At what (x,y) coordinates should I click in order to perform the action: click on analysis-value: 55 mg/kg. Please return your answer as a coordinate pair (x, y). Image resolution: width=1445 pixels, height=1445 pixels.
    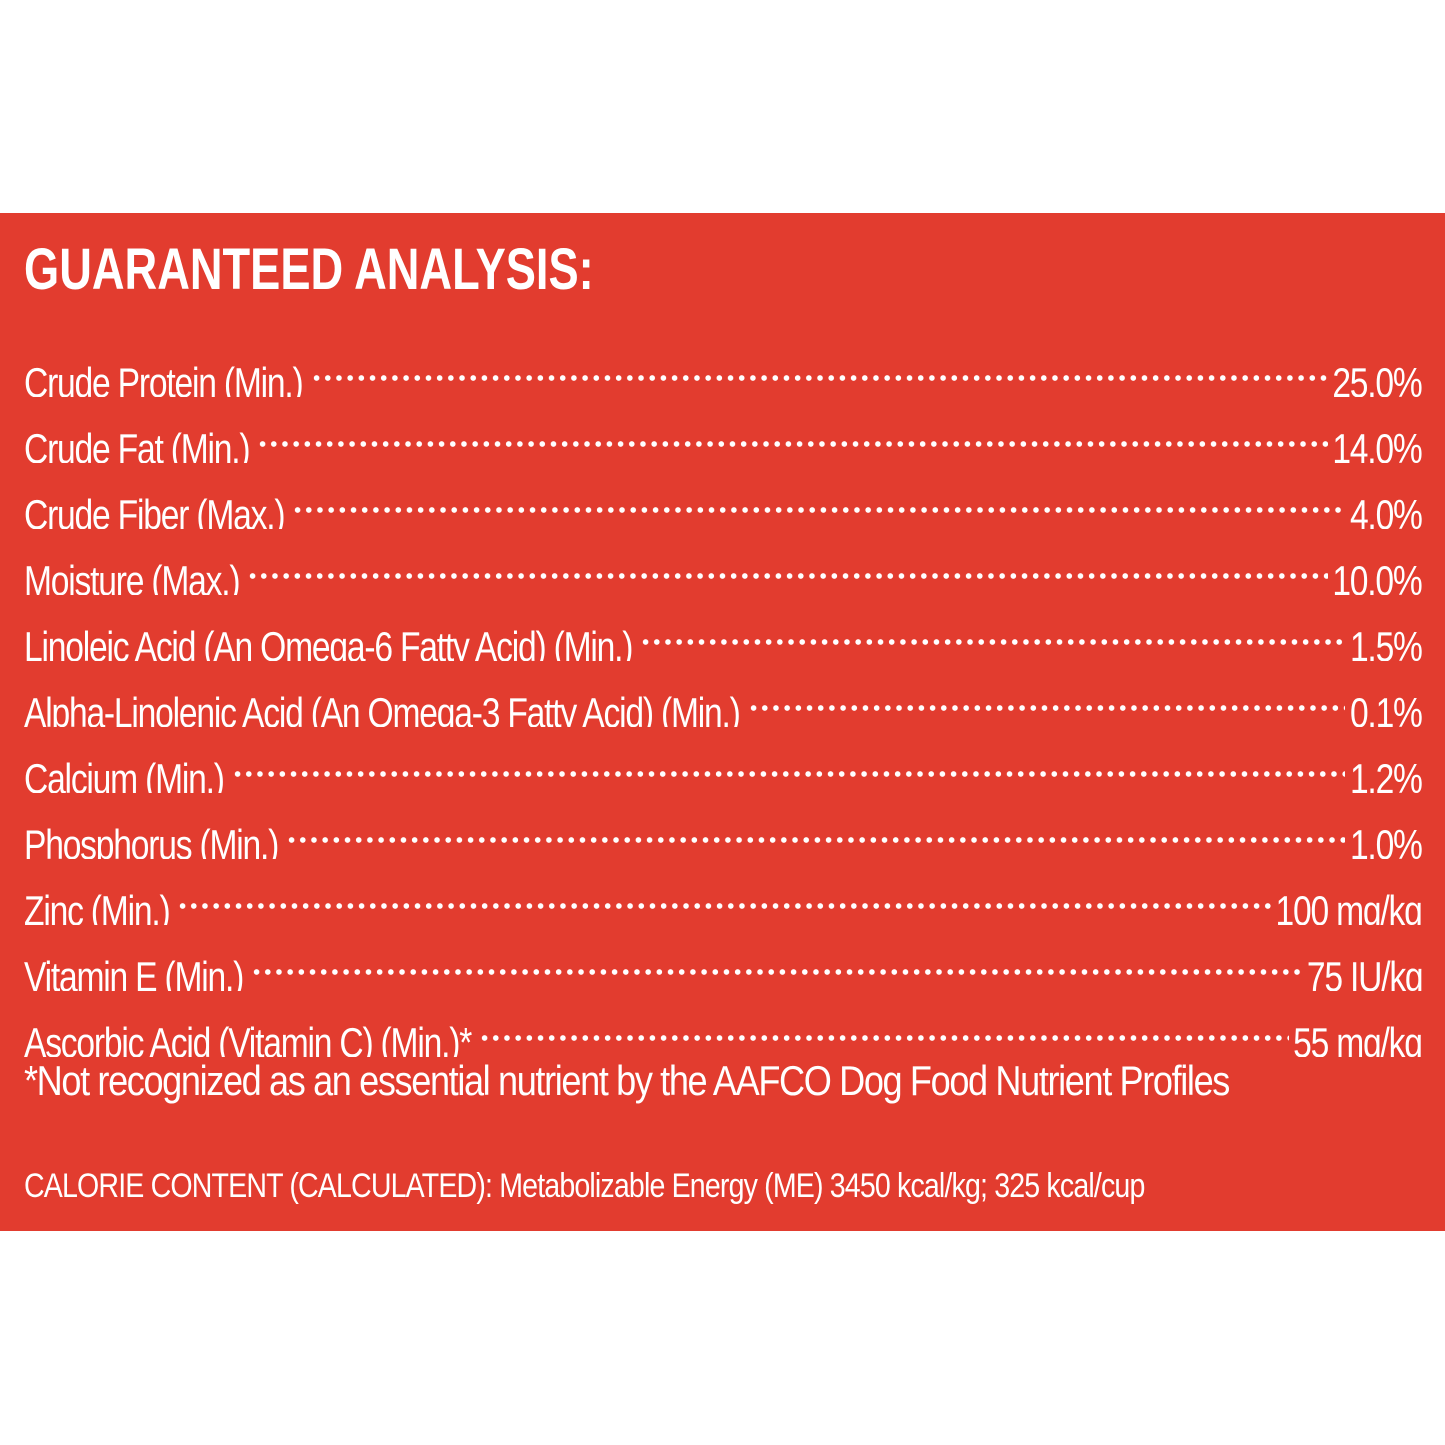
    Looking at the image, I should click on (1357, 1038).